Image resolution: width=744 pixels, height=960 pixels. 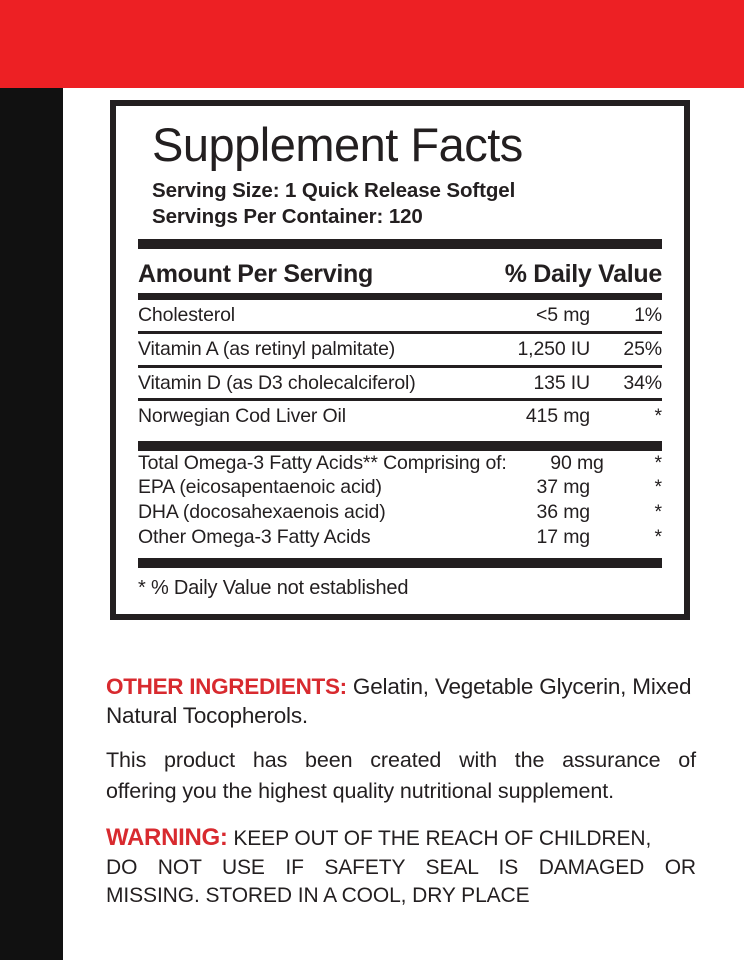 What do you see at coordinates (442, 838) in the screenshot?
I see `warning-line-1: KEEP OUT OF THE REACH OF CHILDREN,` at bounding box center [442, 838].